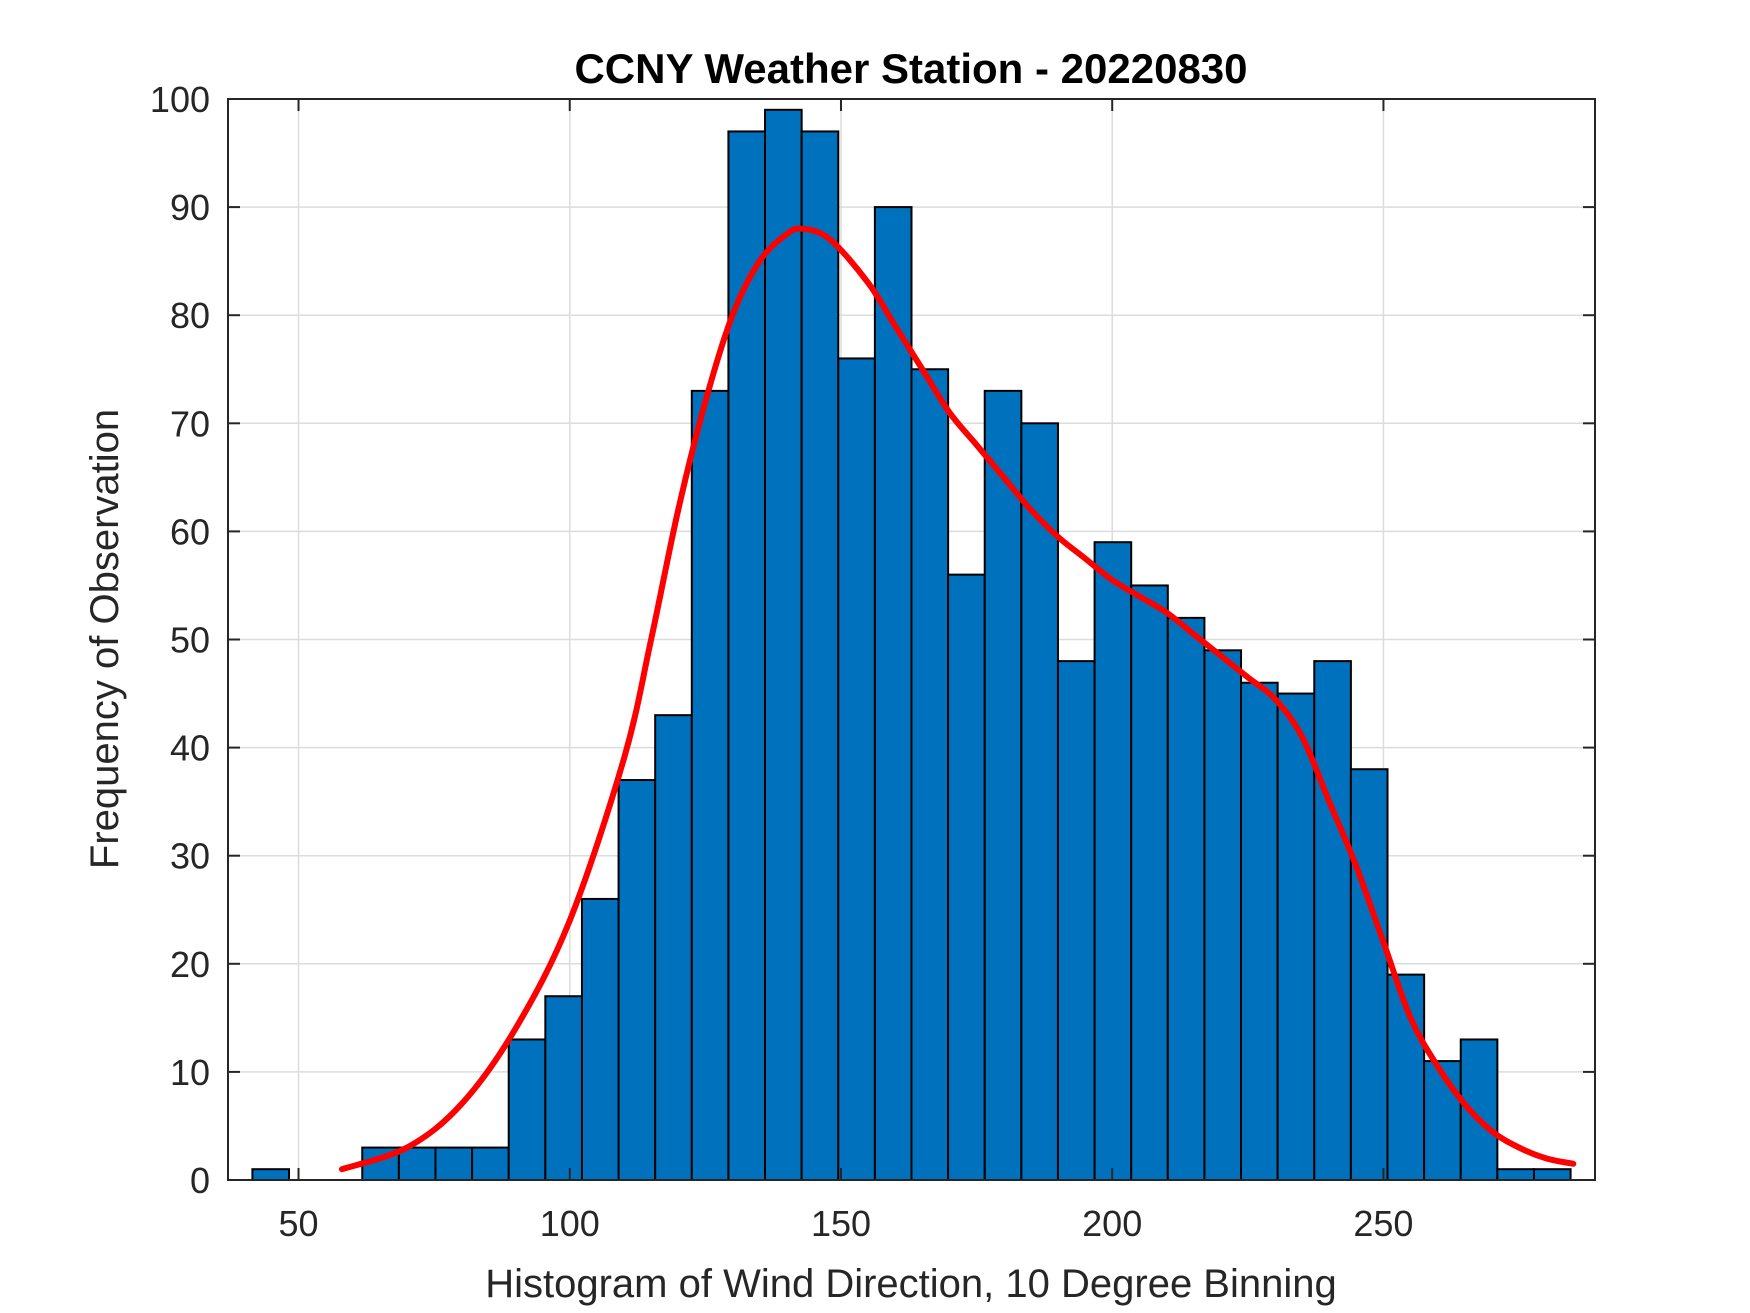 Image resolution: width=1750 pixels, height=1313 pixels. I want to click on y-tick-label: 100, so click(180, 99).